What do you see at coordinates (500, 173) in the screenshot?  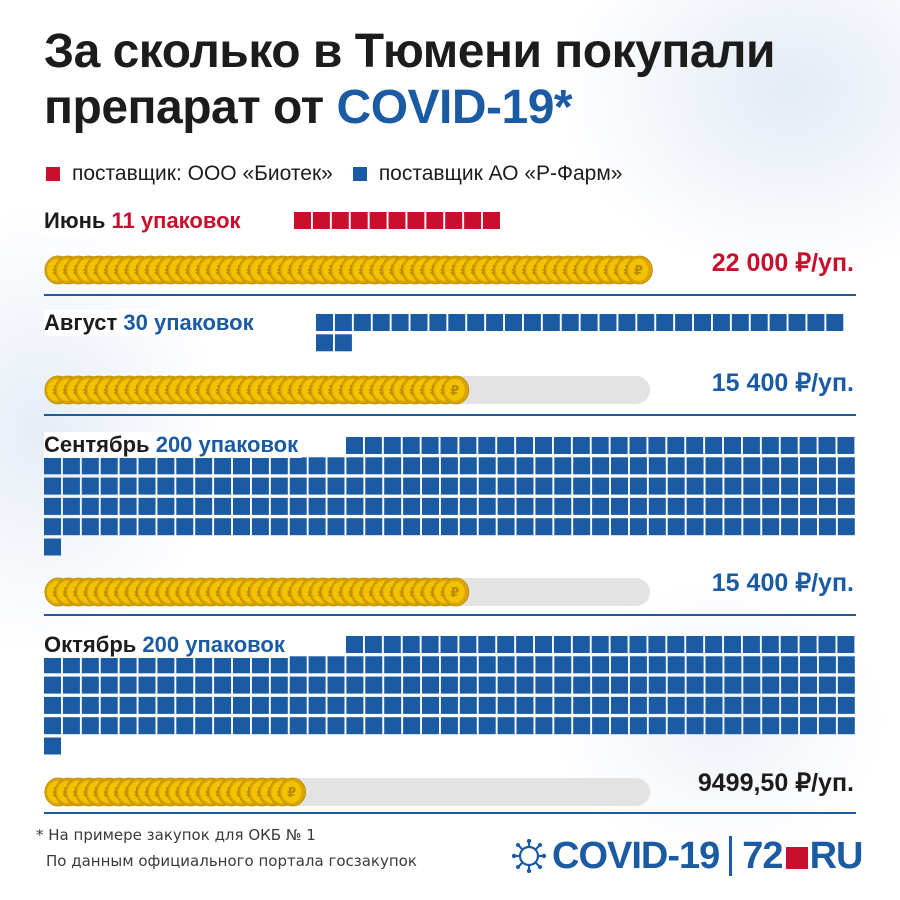 I see `legend-label-rpharm: поставщик АО «Р-Фарм»` at bounding box center [500, 173].